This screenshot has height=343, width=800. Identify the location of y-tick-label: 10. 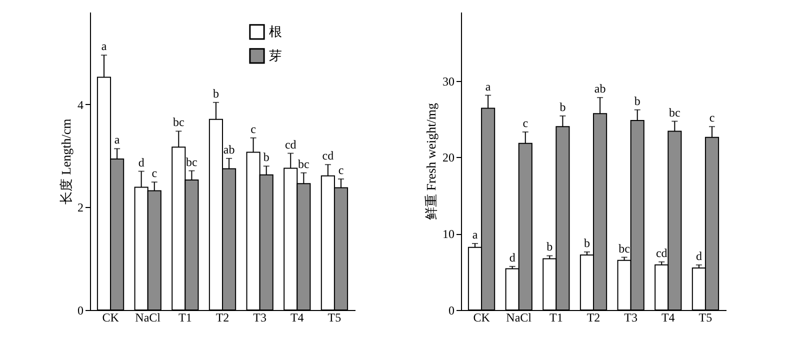
(448, 234).